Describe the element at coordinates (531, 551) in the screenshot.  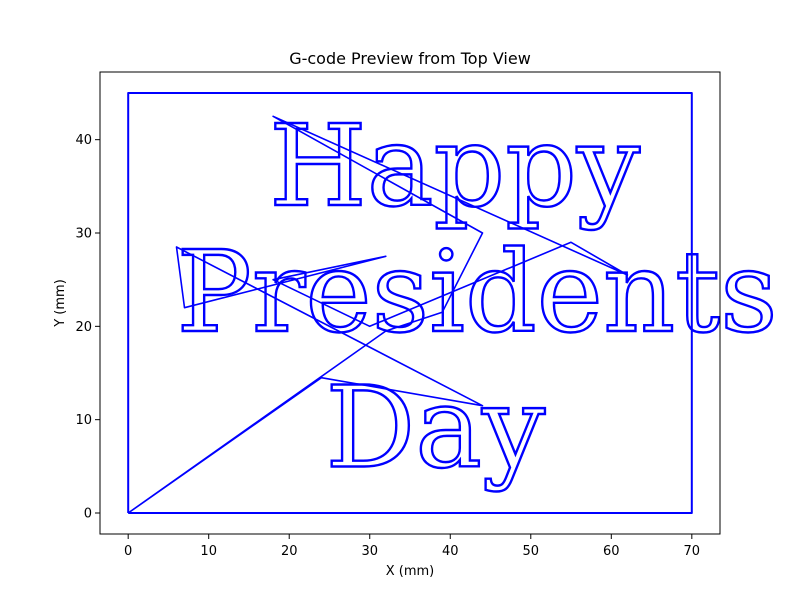
I see `x-tick-label-50: 50` at that location.